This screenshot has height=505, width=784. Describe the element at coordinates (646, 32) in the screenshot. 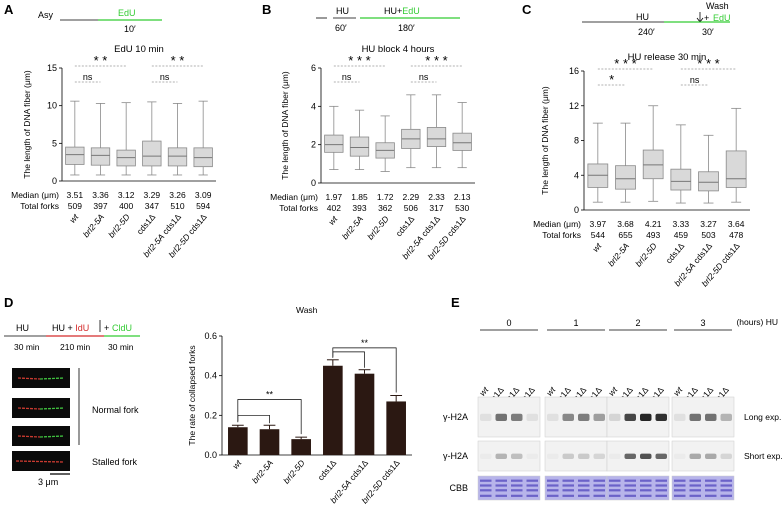

I see `schematic-c-time-left: 240′` at that location.